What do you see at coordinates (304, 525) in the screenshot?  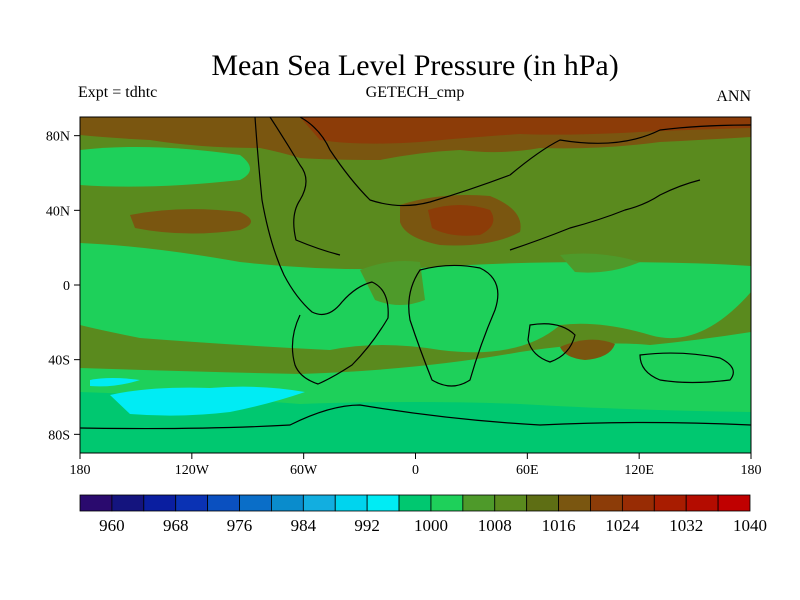 I see `colorbar-label: 984` at bounding box center [304, 525].